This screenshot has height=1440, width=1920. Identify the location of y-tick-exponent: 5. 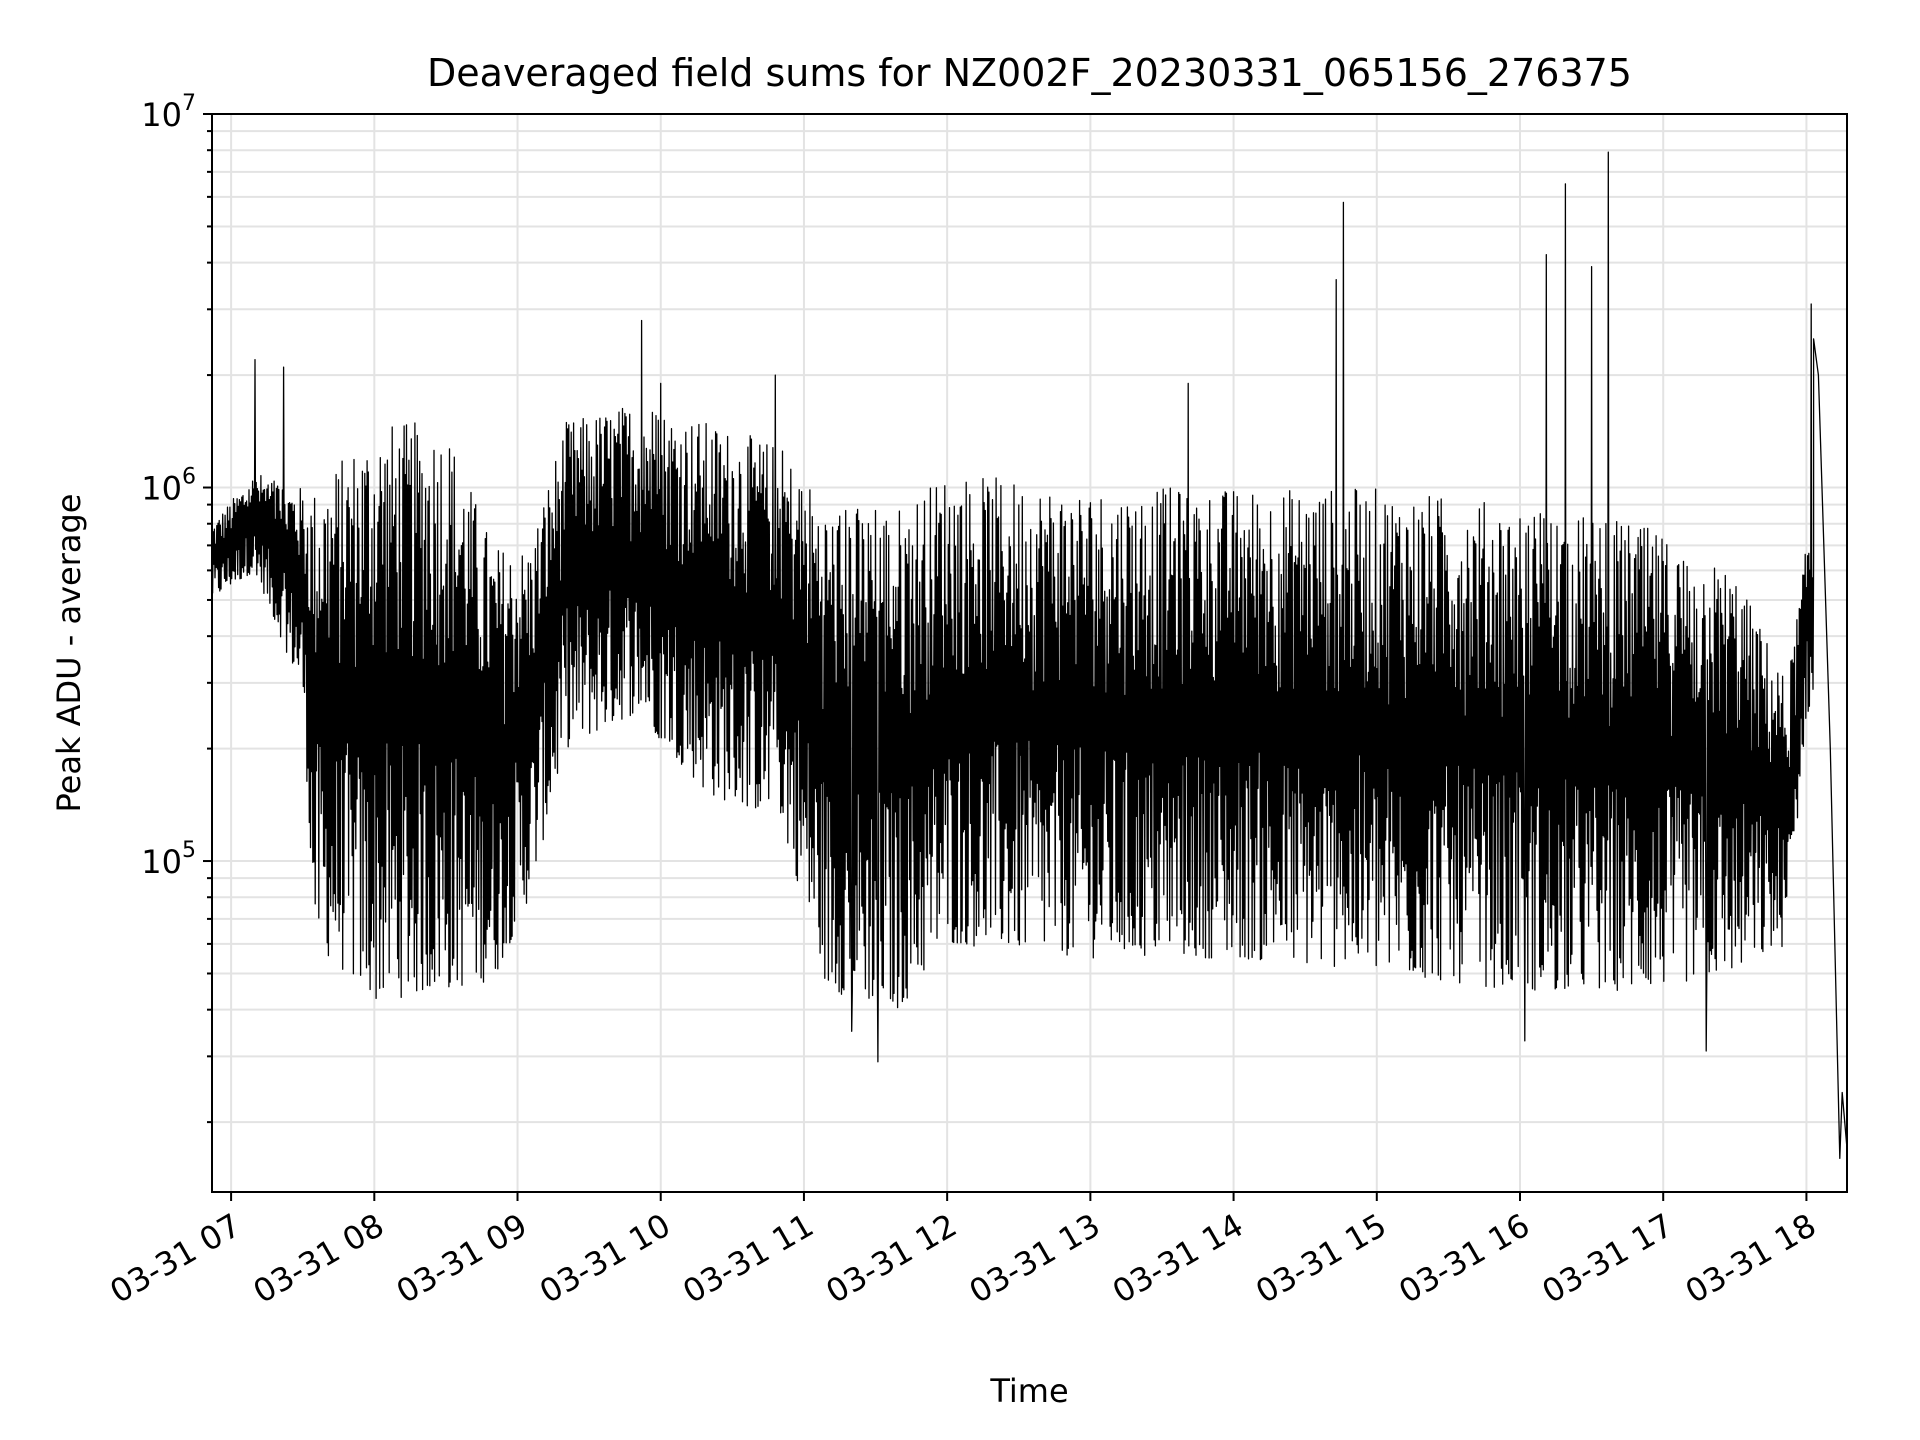
(189, 850).